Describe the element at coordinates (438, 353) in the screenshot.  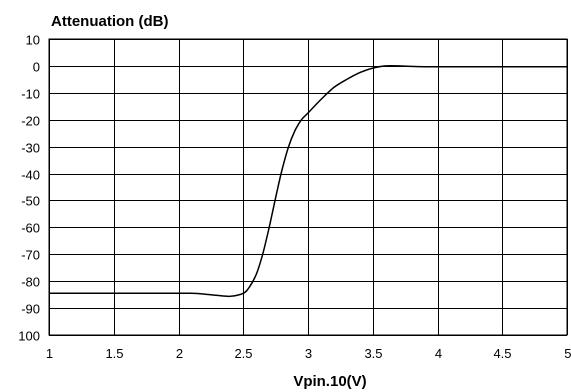
I see `x-tick-label: 4` at that location.